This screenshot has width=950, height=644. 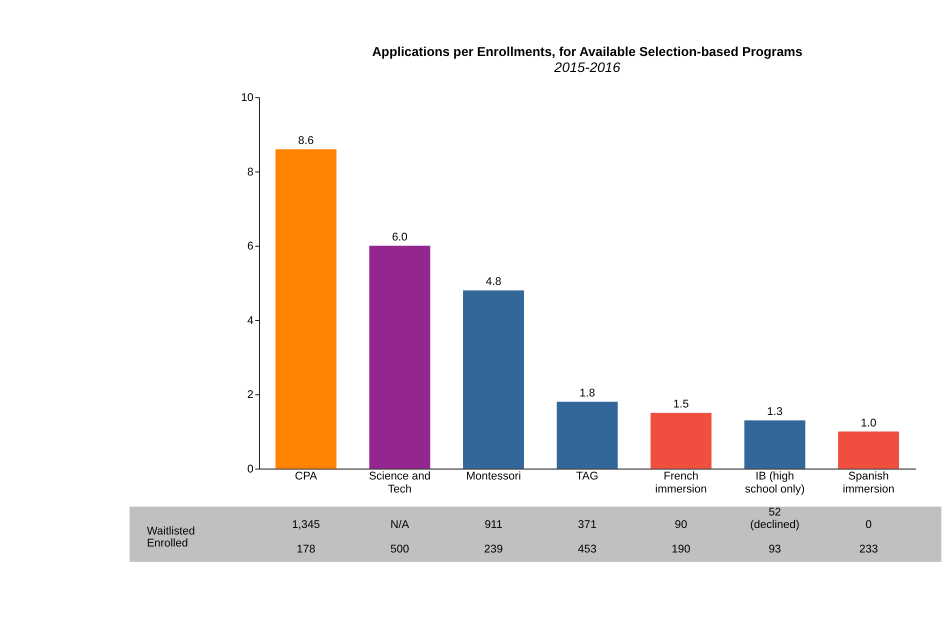 What do you see at coordinates (587, 67) in the screenshot?
I see `chart-subtitle: 2015-2016` at bounding box center [587, 67].